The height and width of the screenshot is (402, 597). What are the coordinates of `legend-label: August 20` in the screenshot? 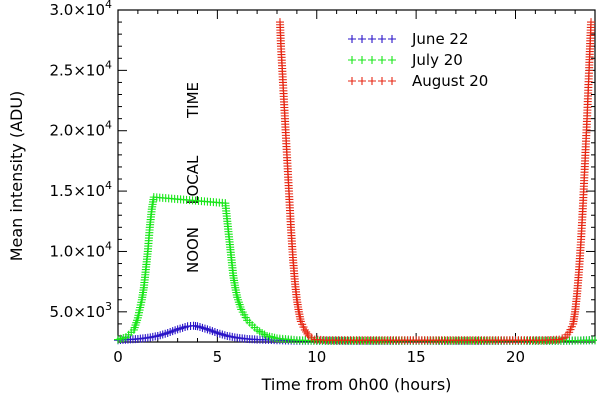 It's located at (450, 81).